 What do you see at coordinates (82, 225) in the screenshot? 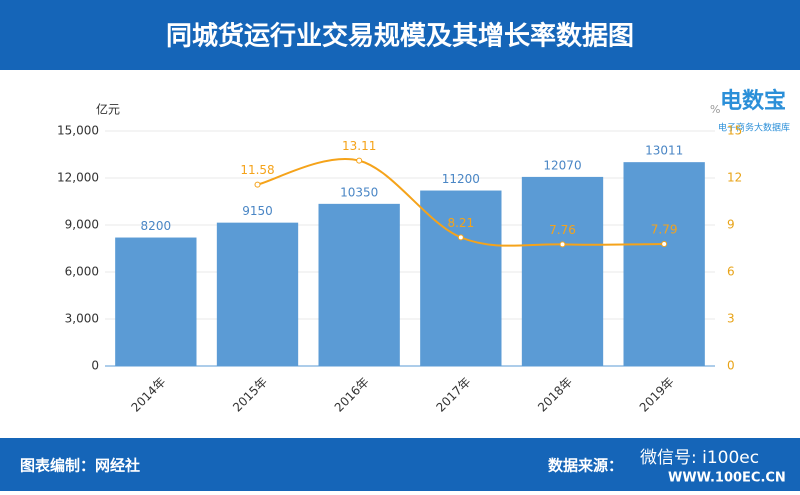
I see `y-tick-label: 9,000` at bounding box center [82, 225].